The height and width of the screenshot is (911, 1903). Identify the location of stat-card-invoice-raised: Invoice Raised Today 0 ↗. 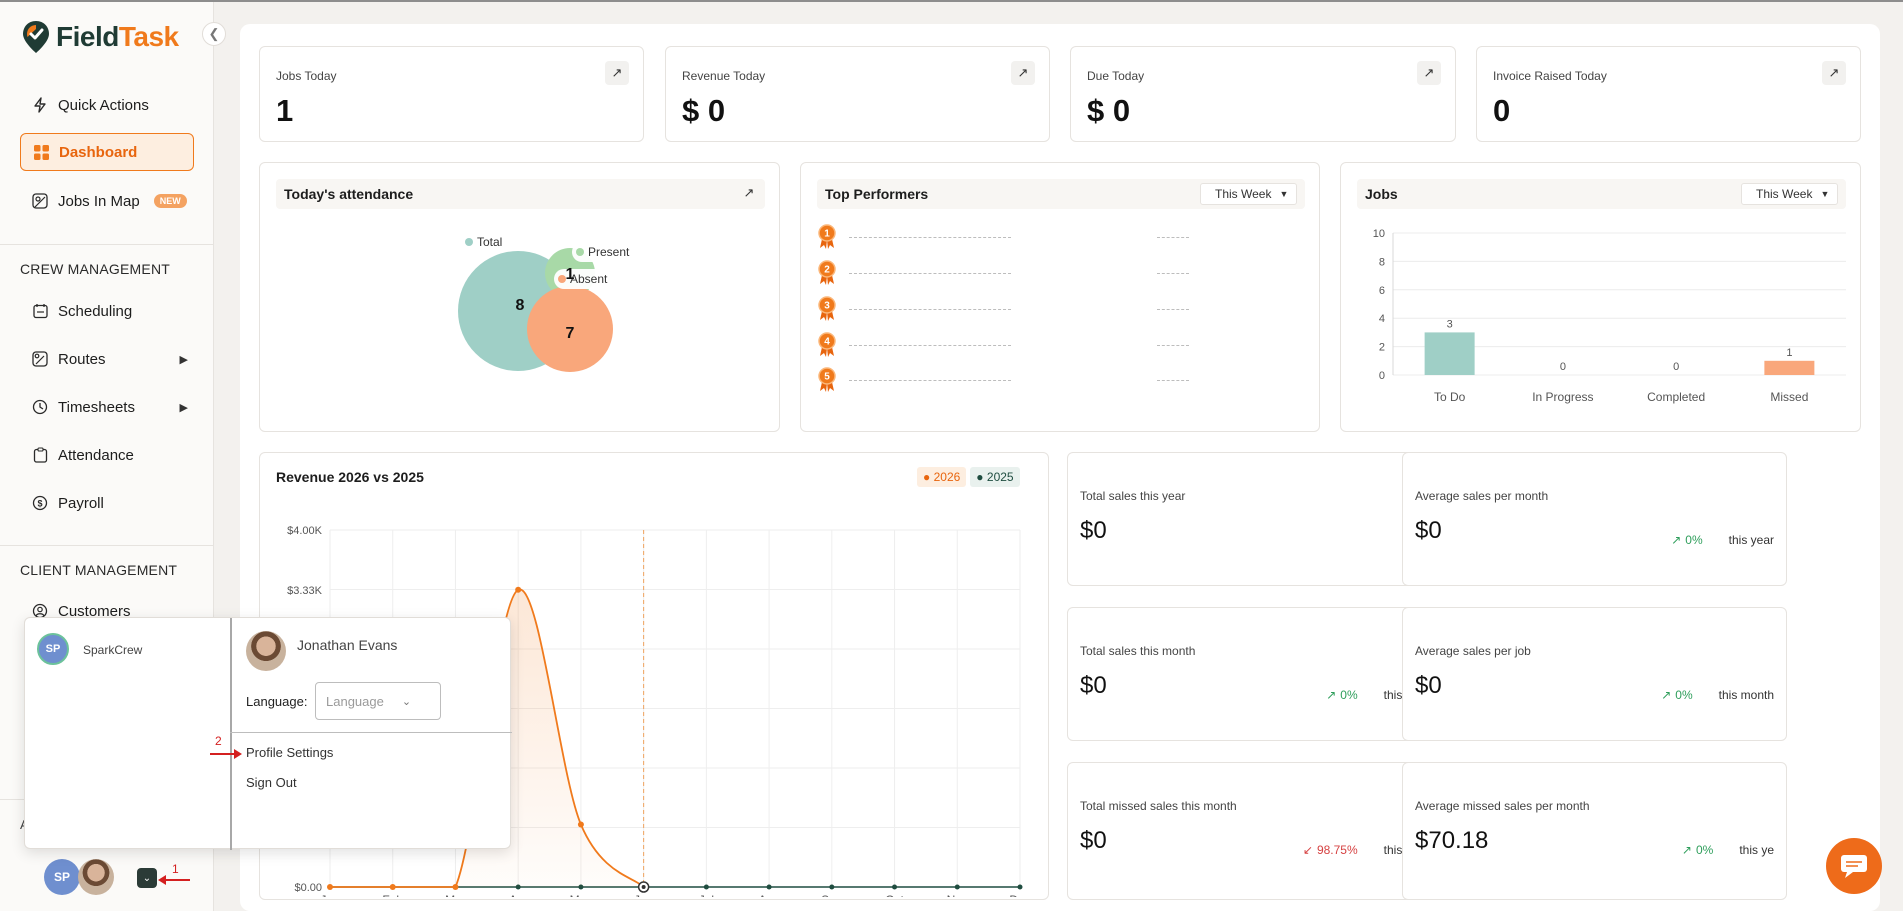
(1668, 94).